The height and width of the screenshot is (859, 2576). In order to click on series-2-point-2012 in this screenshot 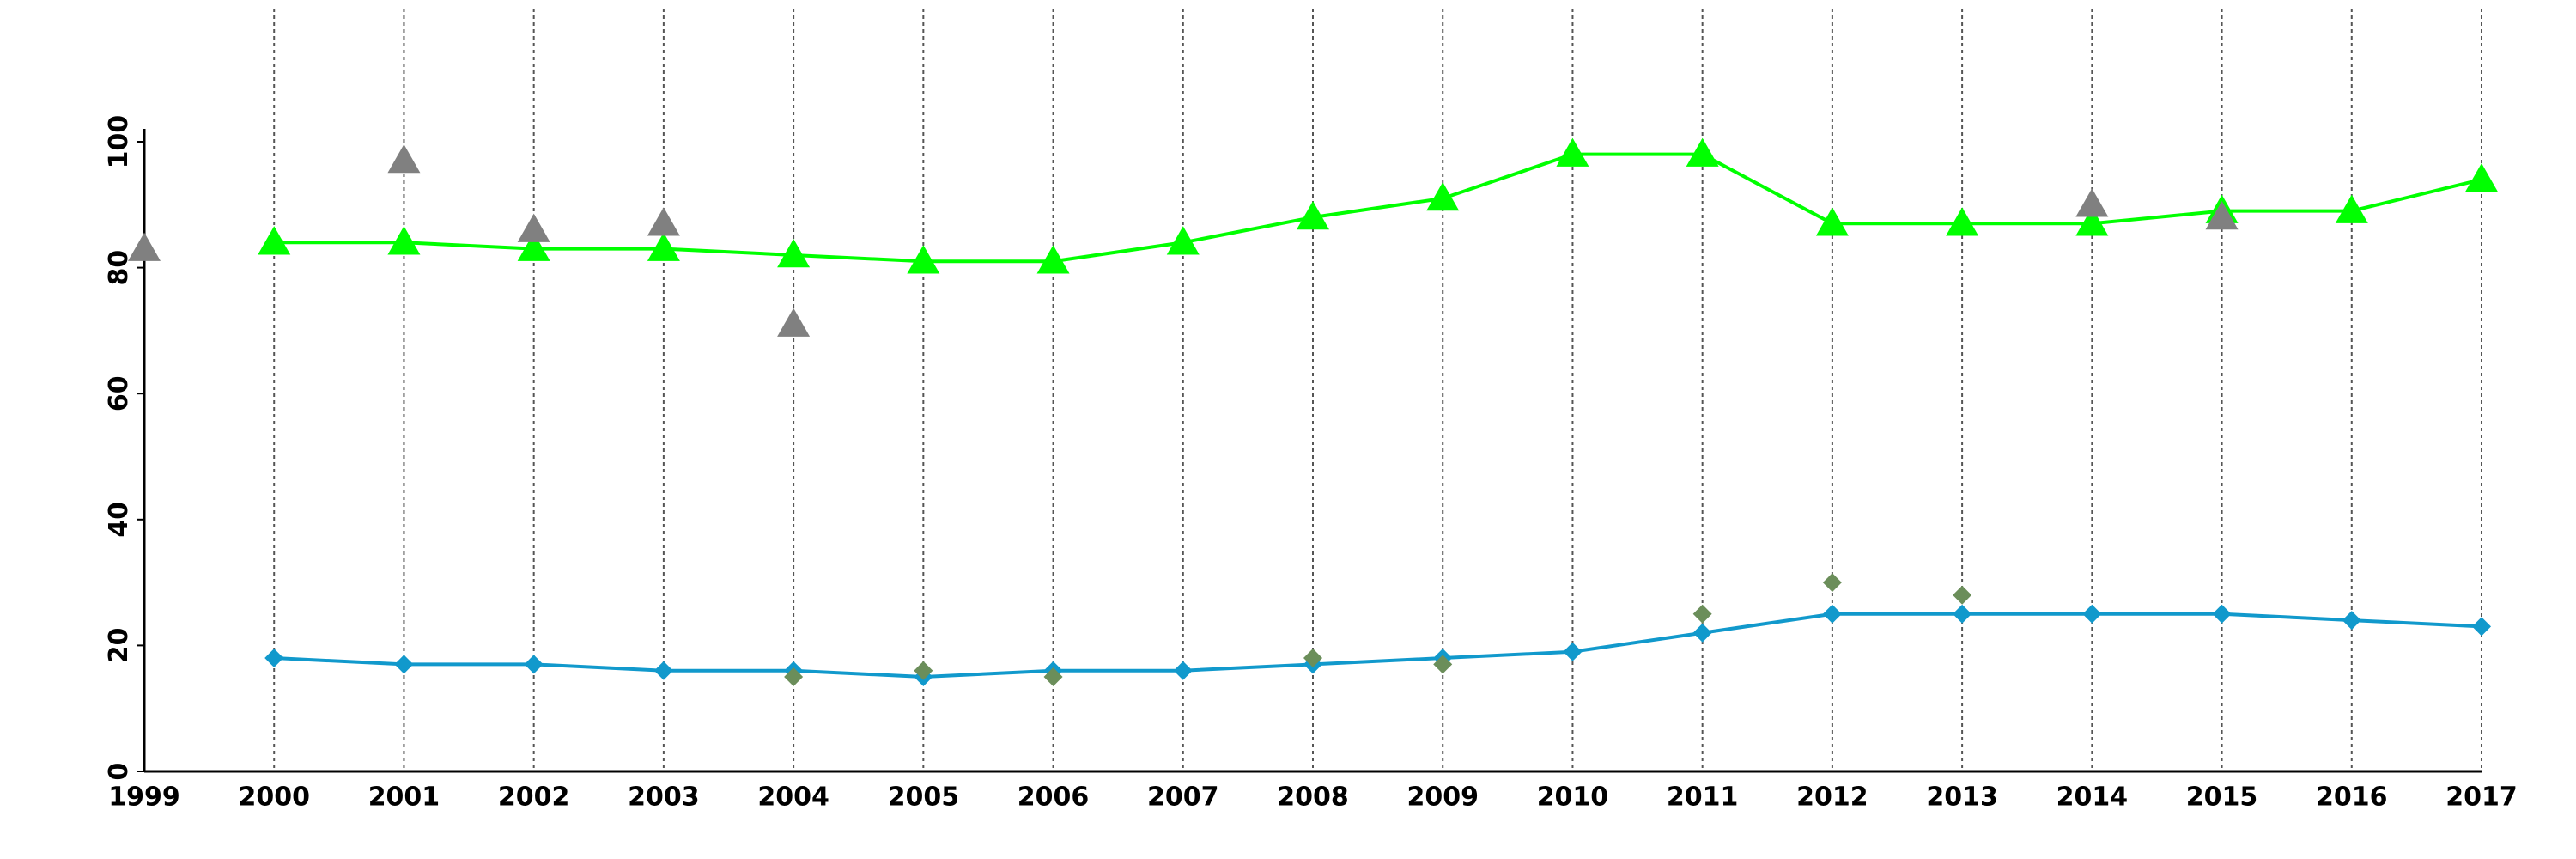, I will do `click(1832, 614)`.